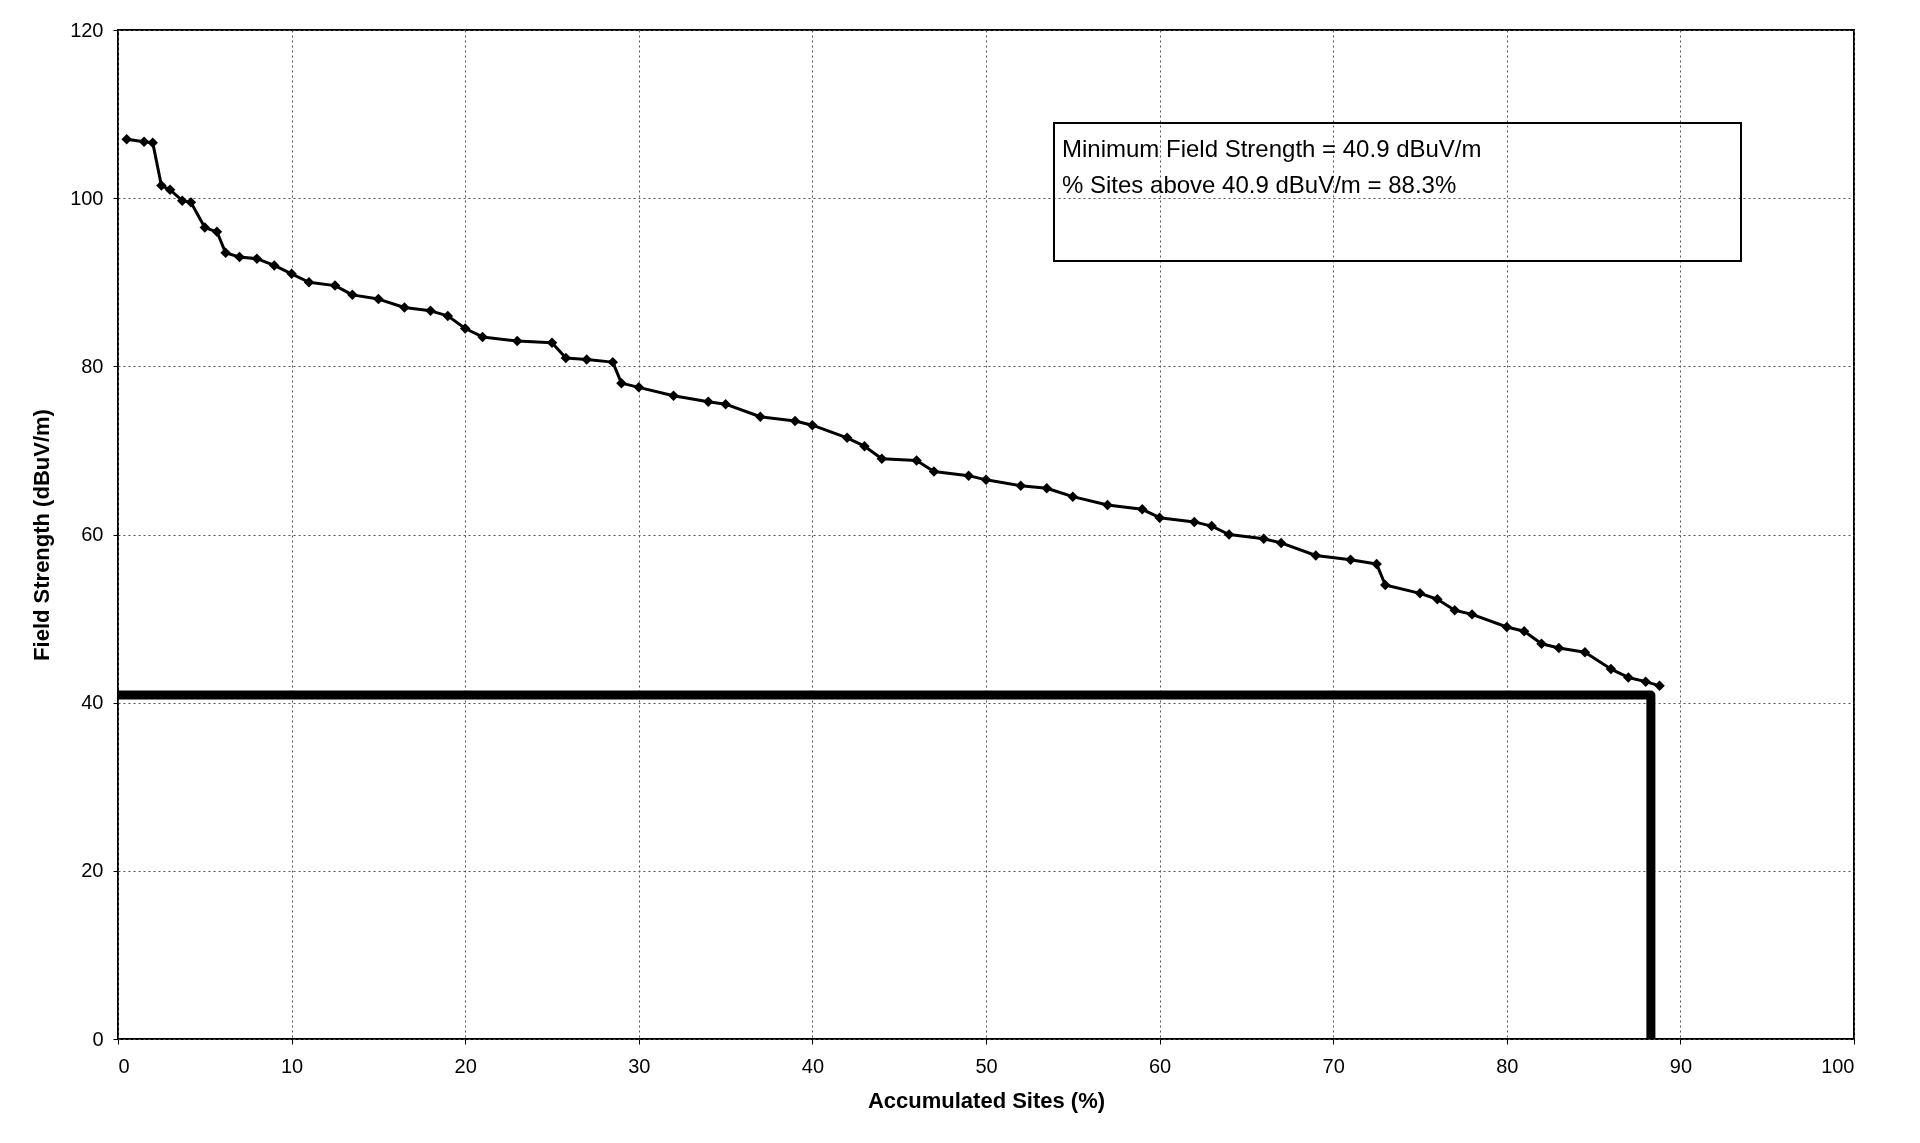  I want to click on x-tick-label: 0, so click(124, 1065).